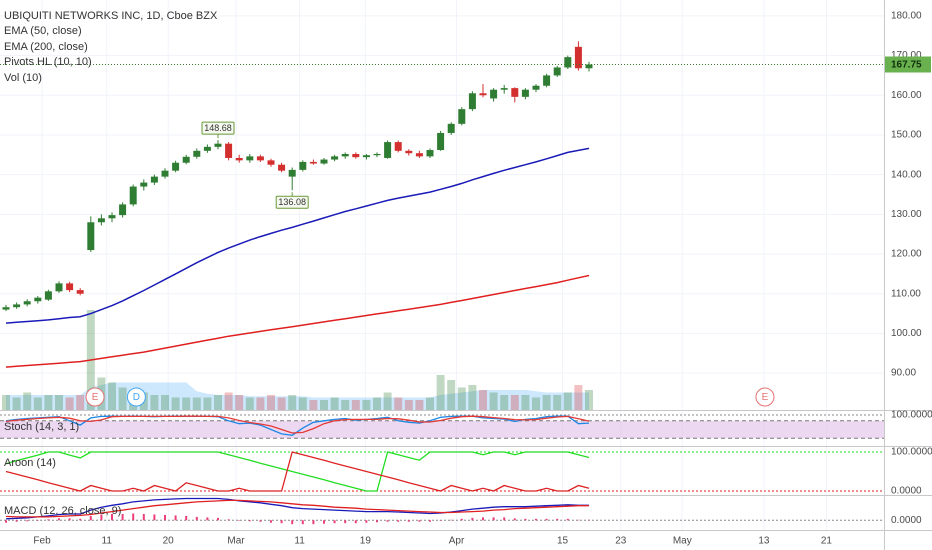  Describe the element at coordinates (906, 293) in the screenshot. I see `y-tick-label: 110.00` at that location.